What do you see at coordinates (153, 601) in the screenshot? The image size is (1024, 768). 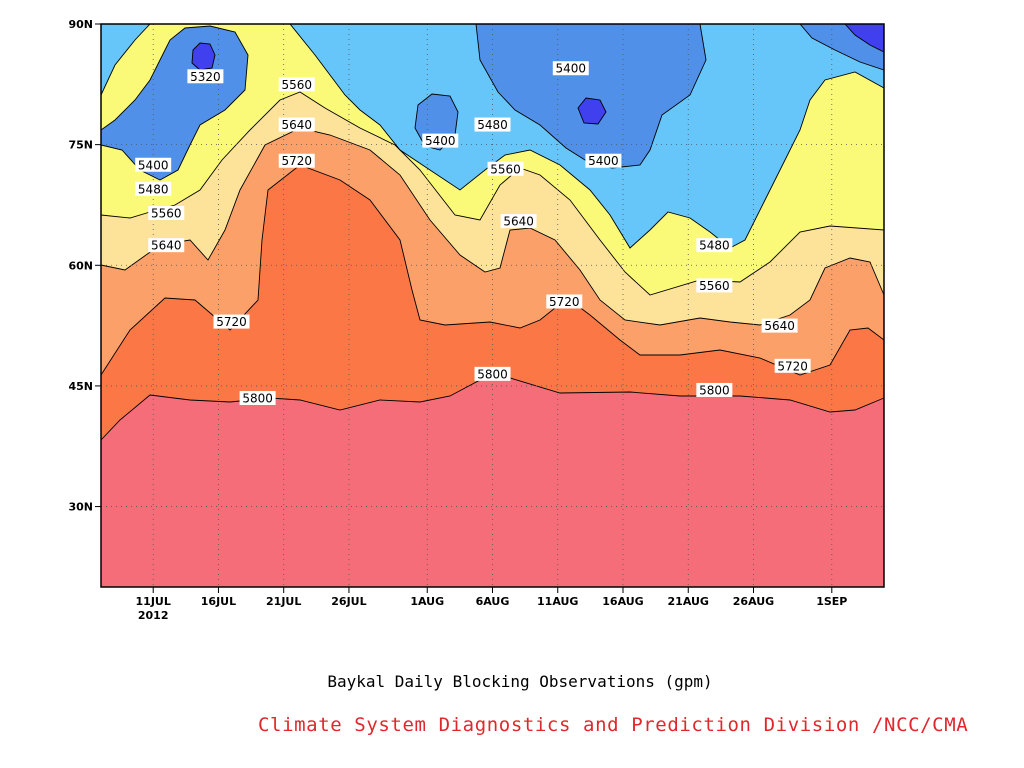 I see `x-tick-label: 11JUL` at bounding box center [153, 601].